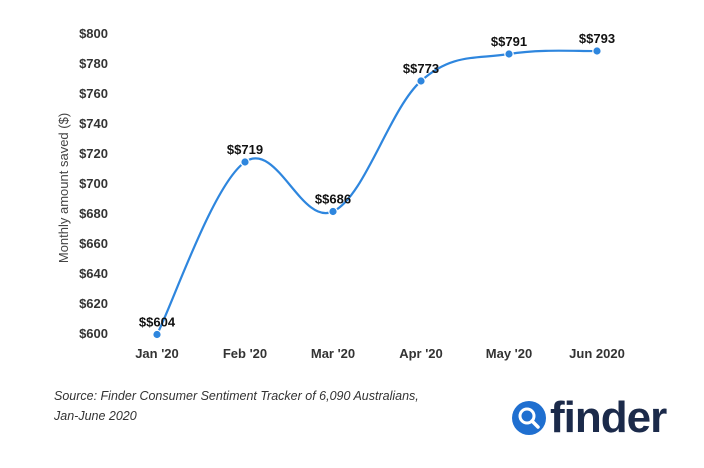 This screenshot has height=468, width=704. I want to click on data-label: $$719, so click(245, 149).